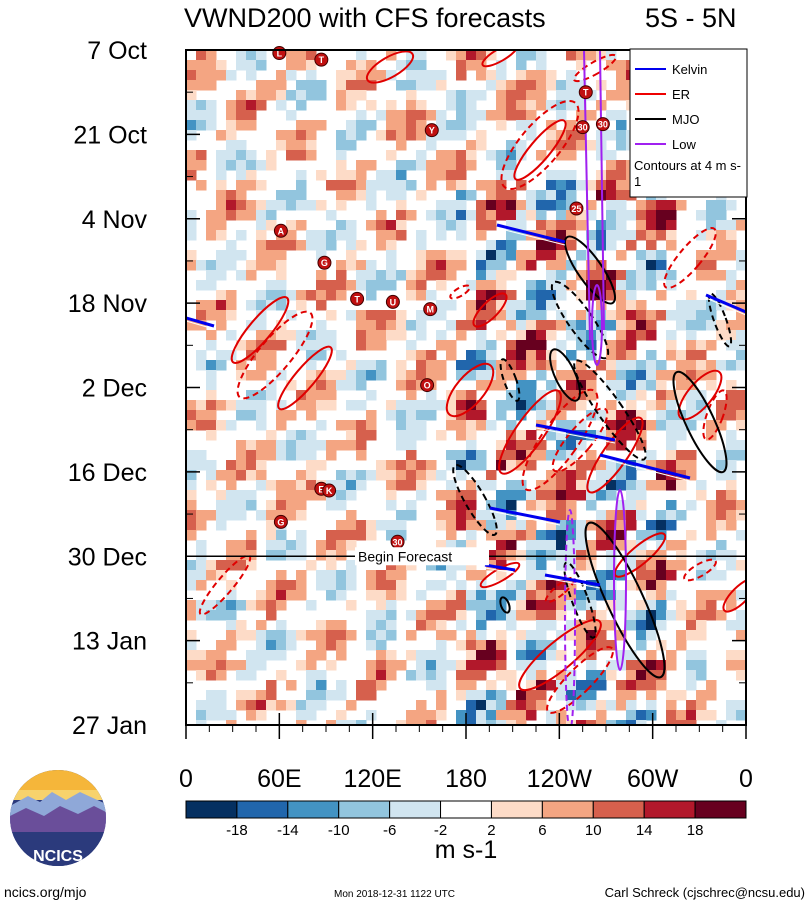 This screenshot has height=907, width=809. I want to click on x-tick-label: 120E, so click(372, 779).